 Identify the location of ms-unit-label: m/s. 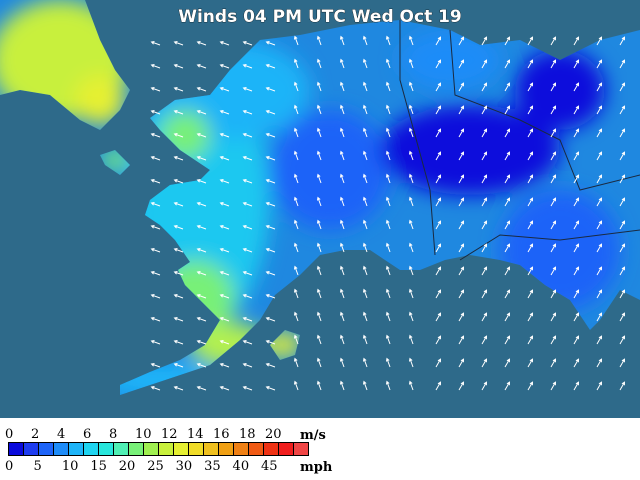
(313, 435).